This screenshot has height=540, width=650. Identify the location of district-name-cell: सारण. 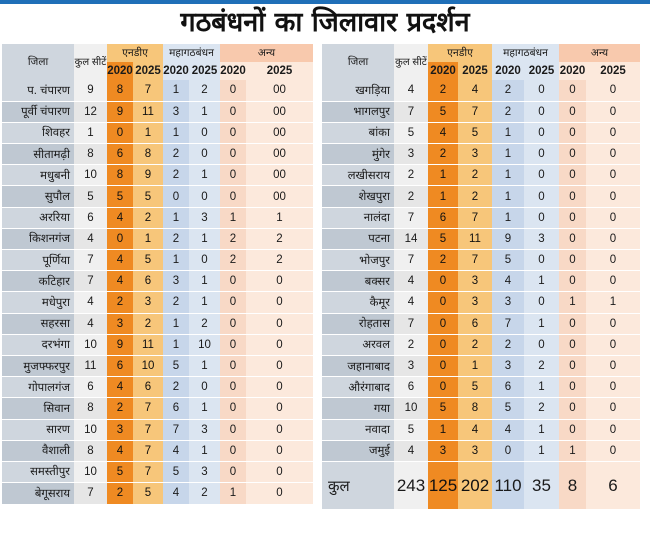
(38, 429).